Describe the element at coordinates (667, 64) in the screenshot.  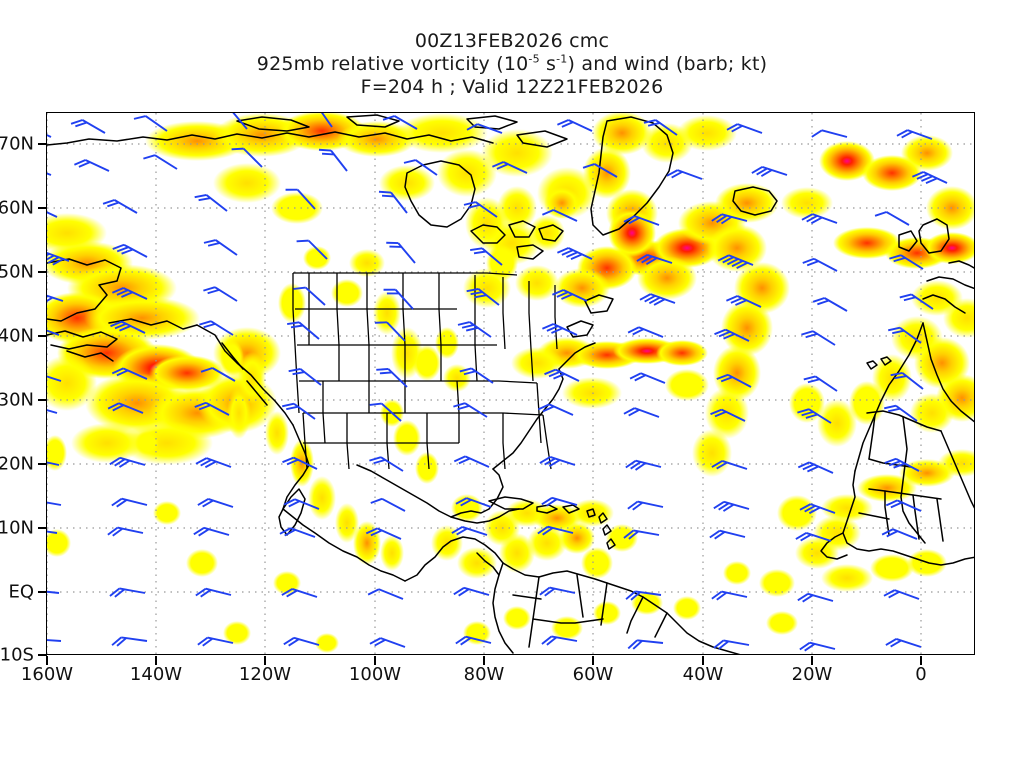
I see `title-field-post: ) and wind (barb; kt)` at that location.